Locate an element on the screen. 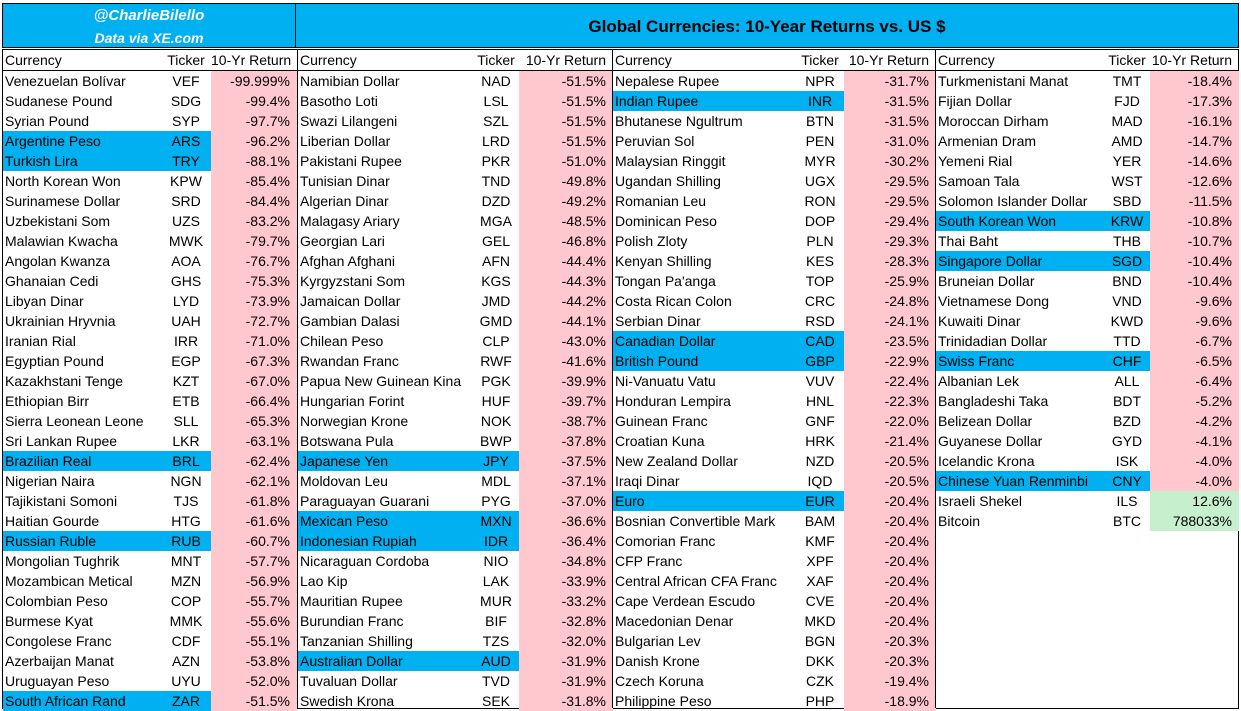  table-row: Rwandan Franc RWF -41.6% is located at coordinates (455, 361).